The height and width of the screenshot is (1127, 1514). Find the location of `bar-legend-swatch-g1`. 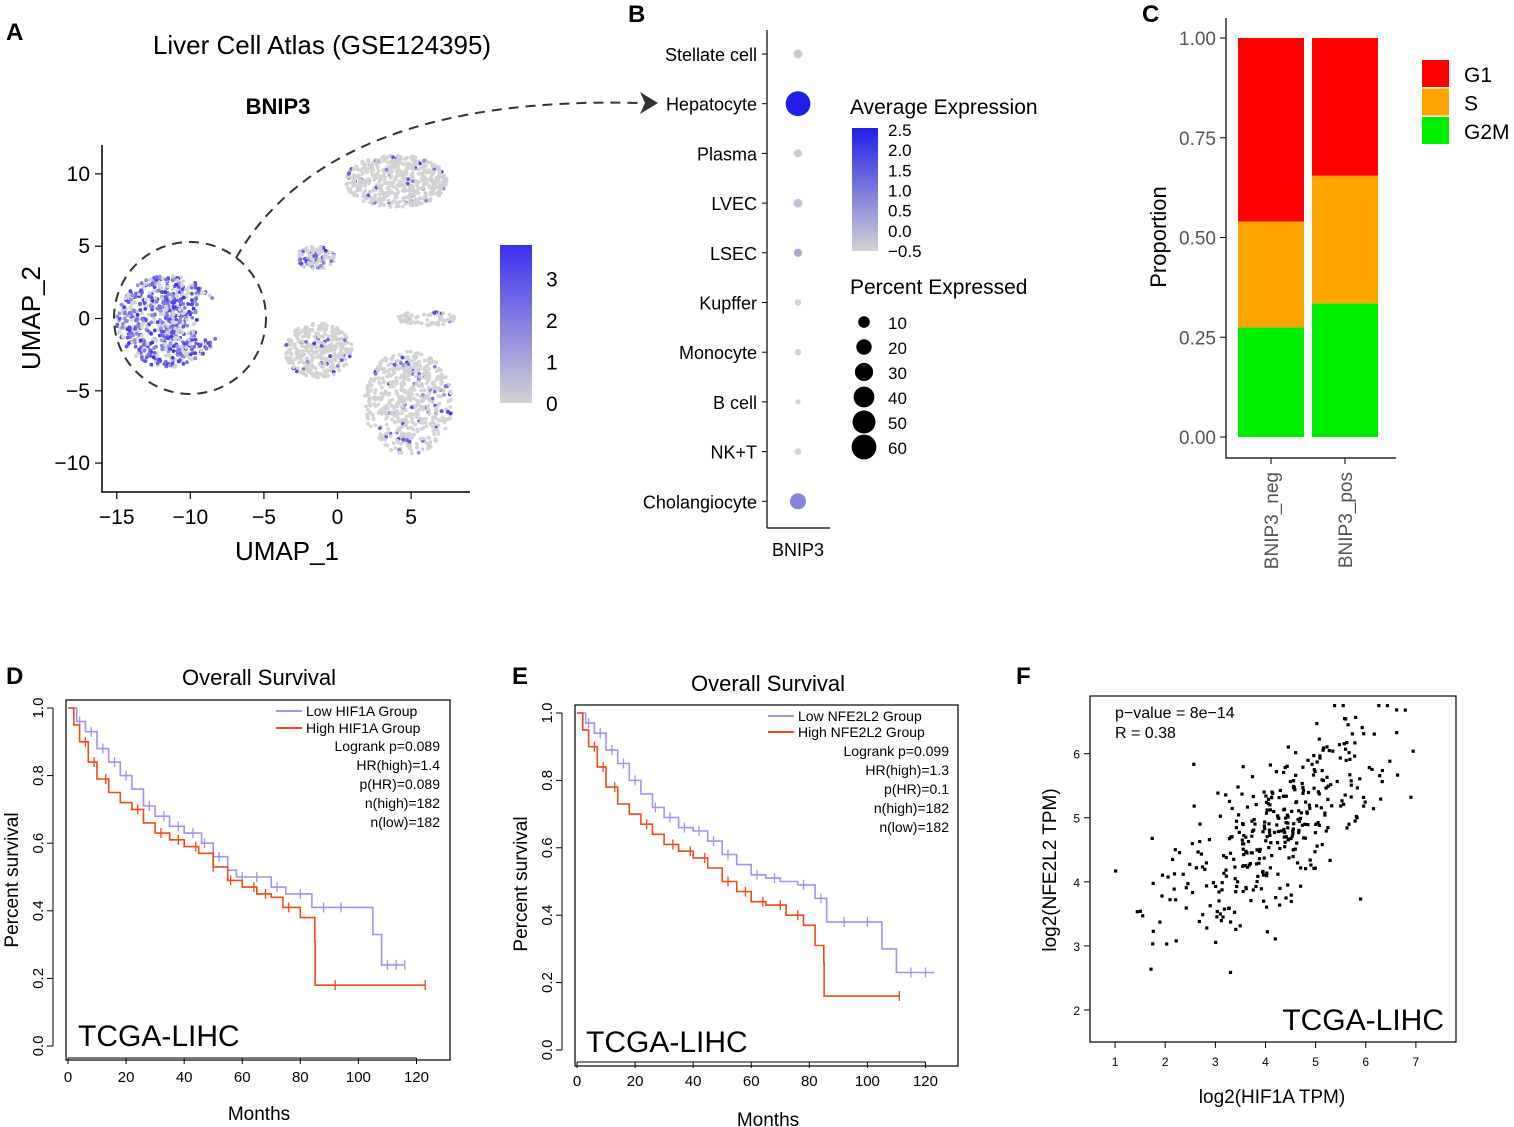

bar-legend-swatch-g1 is located at coordinates (1435, 73).